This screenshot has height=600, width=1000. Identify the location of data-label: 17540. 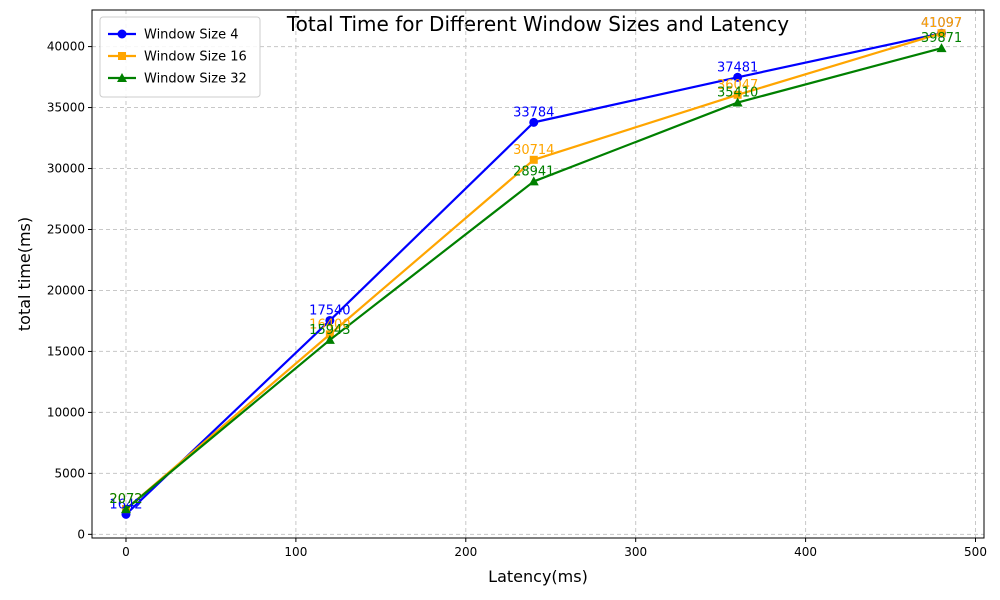
(329, 310).